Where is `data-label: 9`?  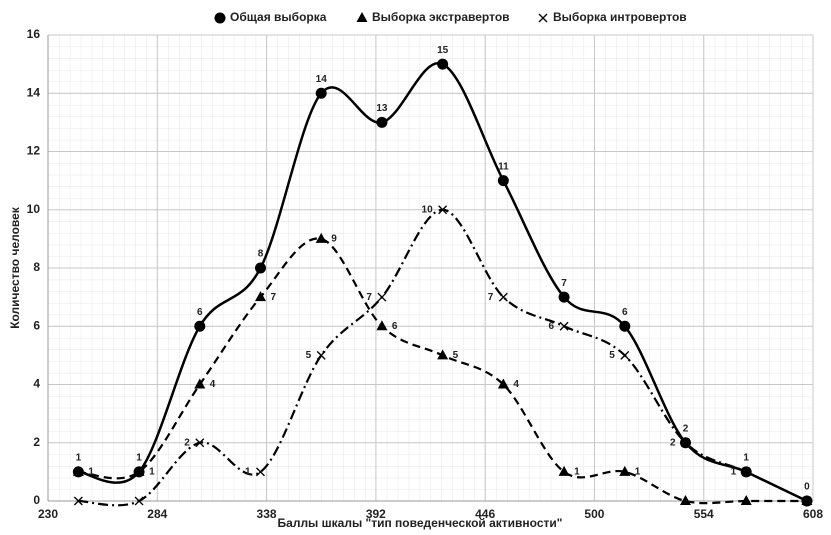
data-label: 9 is located at coordinates (334, 239).